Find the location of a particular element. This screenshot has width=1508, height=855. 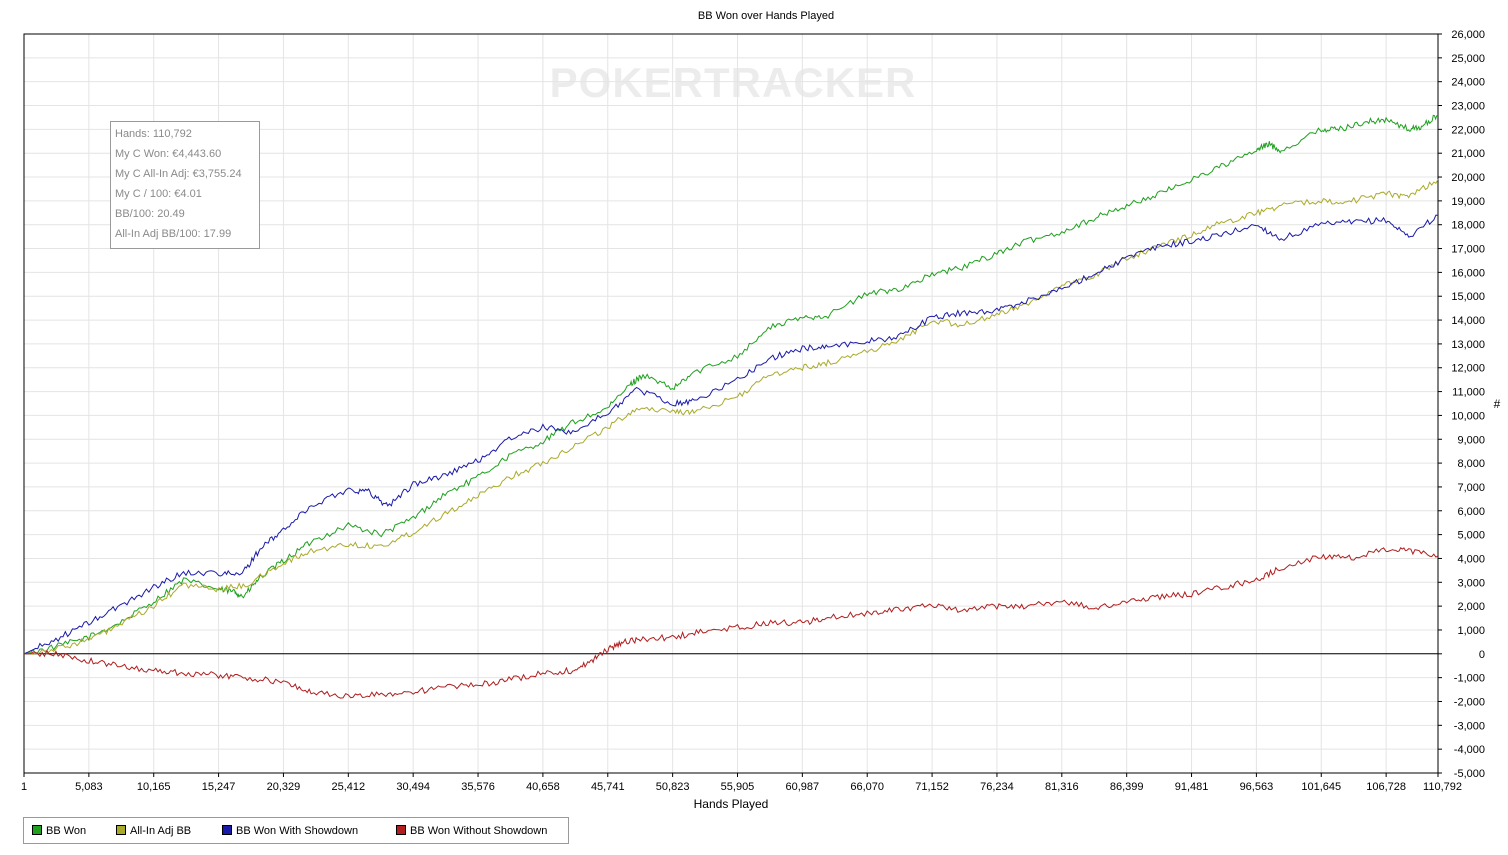

y-tick-label: 5,000 is located at coordinates (1471, 536).